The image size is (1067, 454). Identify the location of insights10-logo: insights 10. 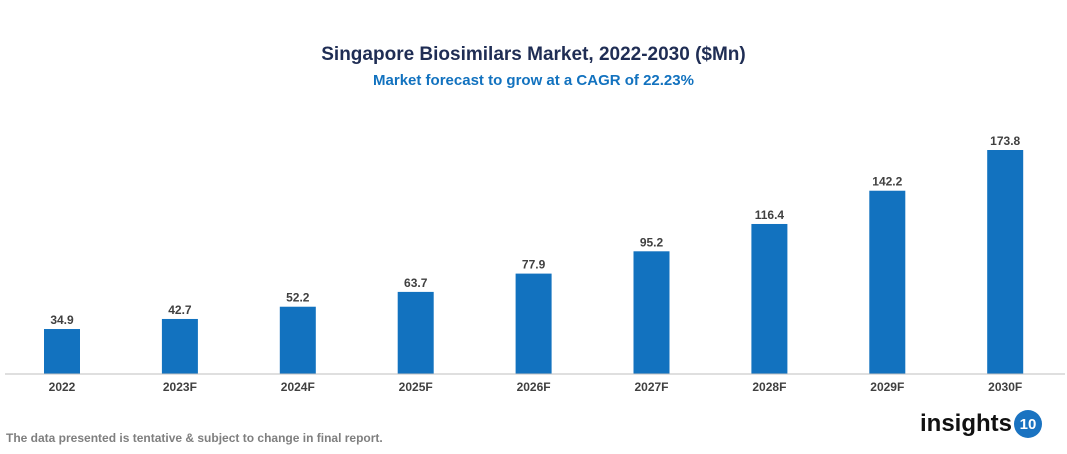
(981, 424).